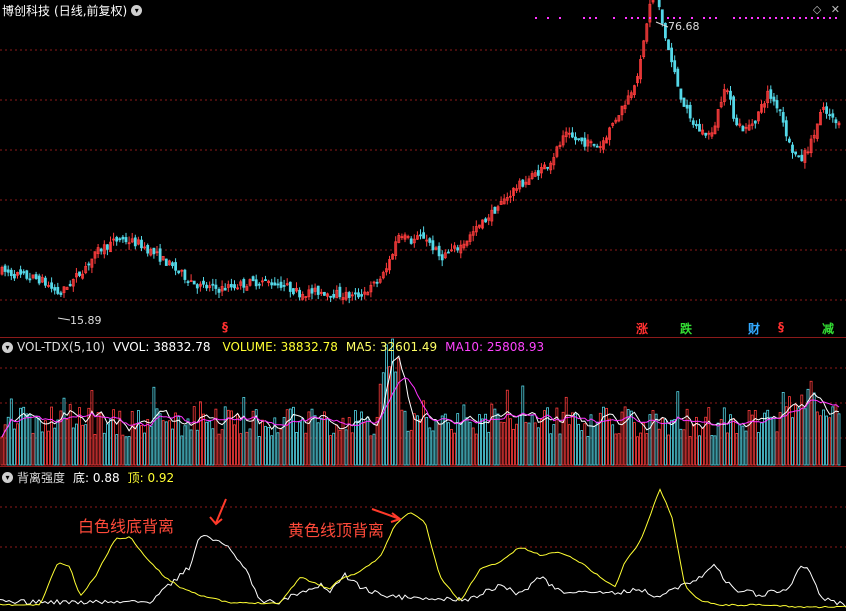  Describe the element at coordinates (162, 347) in the screenshot. I see `vvol-value: VVOL: 38832.78` at that location.